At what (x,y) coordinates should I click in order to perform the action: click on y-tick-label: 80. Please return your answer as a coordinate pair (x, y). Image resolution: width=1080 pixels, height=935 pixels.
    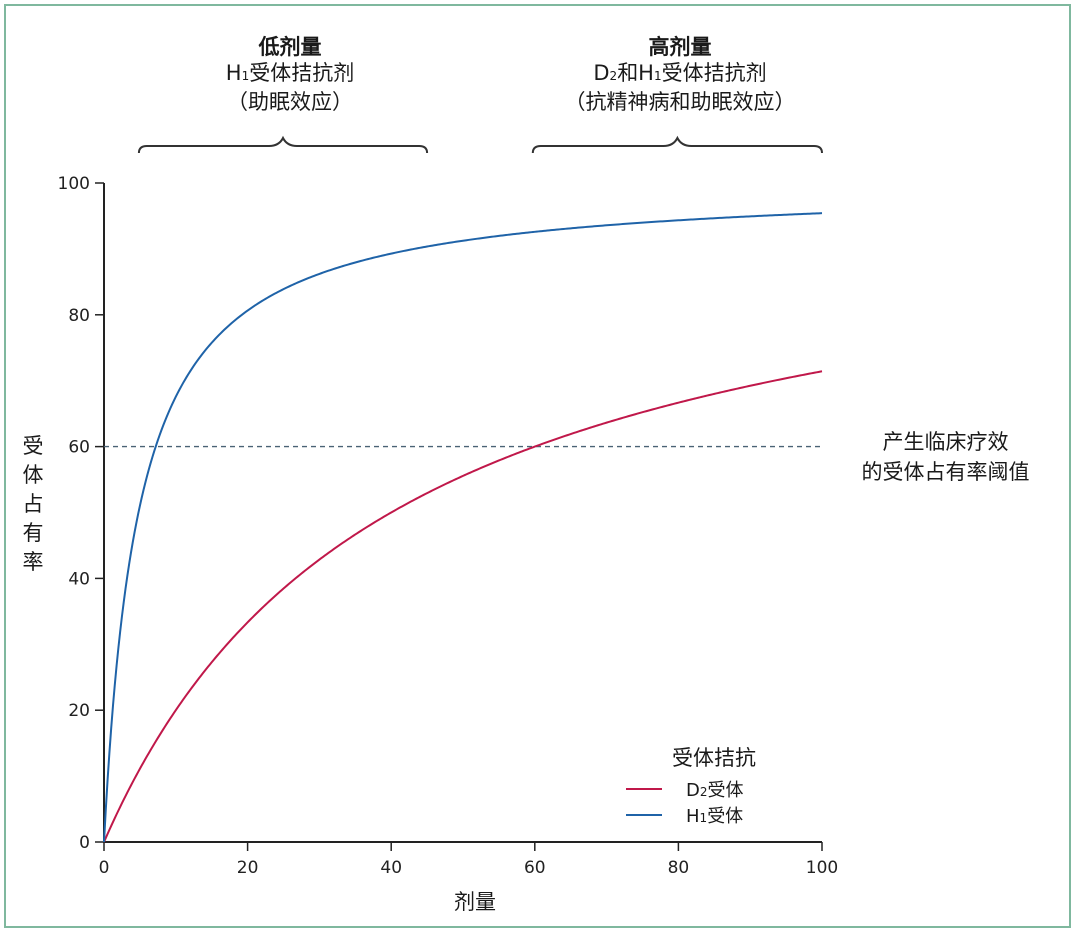
    Looking at the image, I should click on (79, 316).